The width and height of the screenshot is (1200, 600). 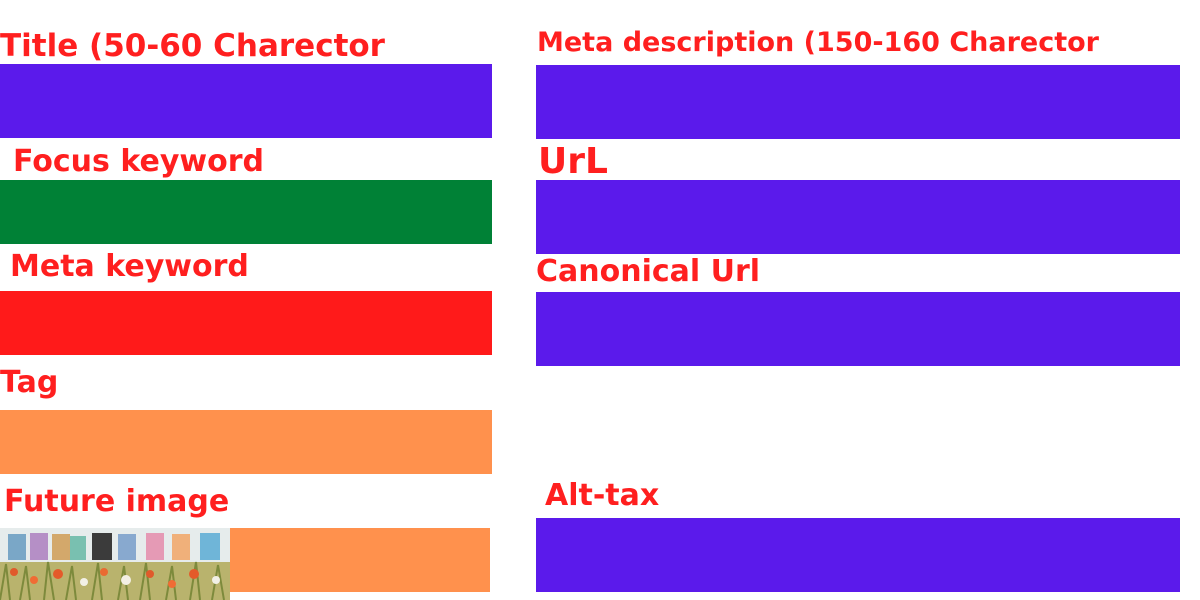 What do you see at coordinates (138, 161) in the screenshot?
I see `focus-keyword-label: Focus keyword` at bounding box center [138, 161].